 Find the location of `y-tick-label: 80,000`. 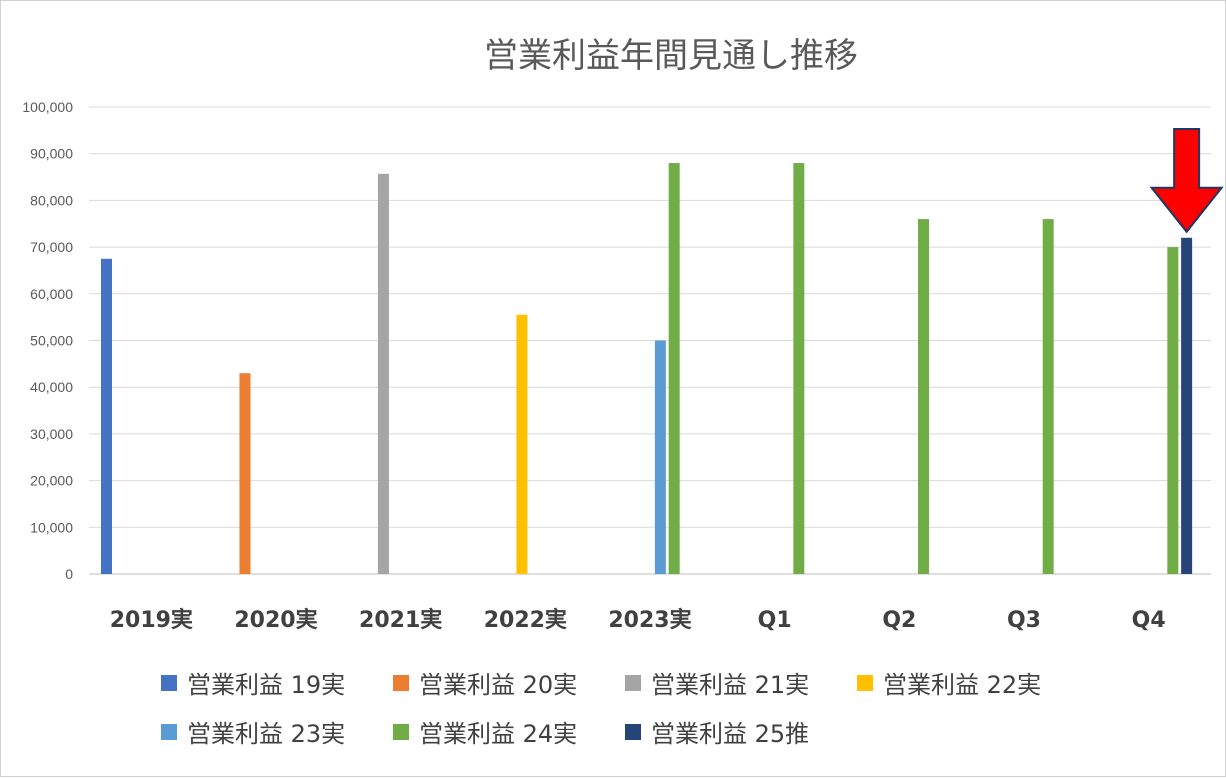

y-tick-label: 80,000 is located at coordinates (51, 200).